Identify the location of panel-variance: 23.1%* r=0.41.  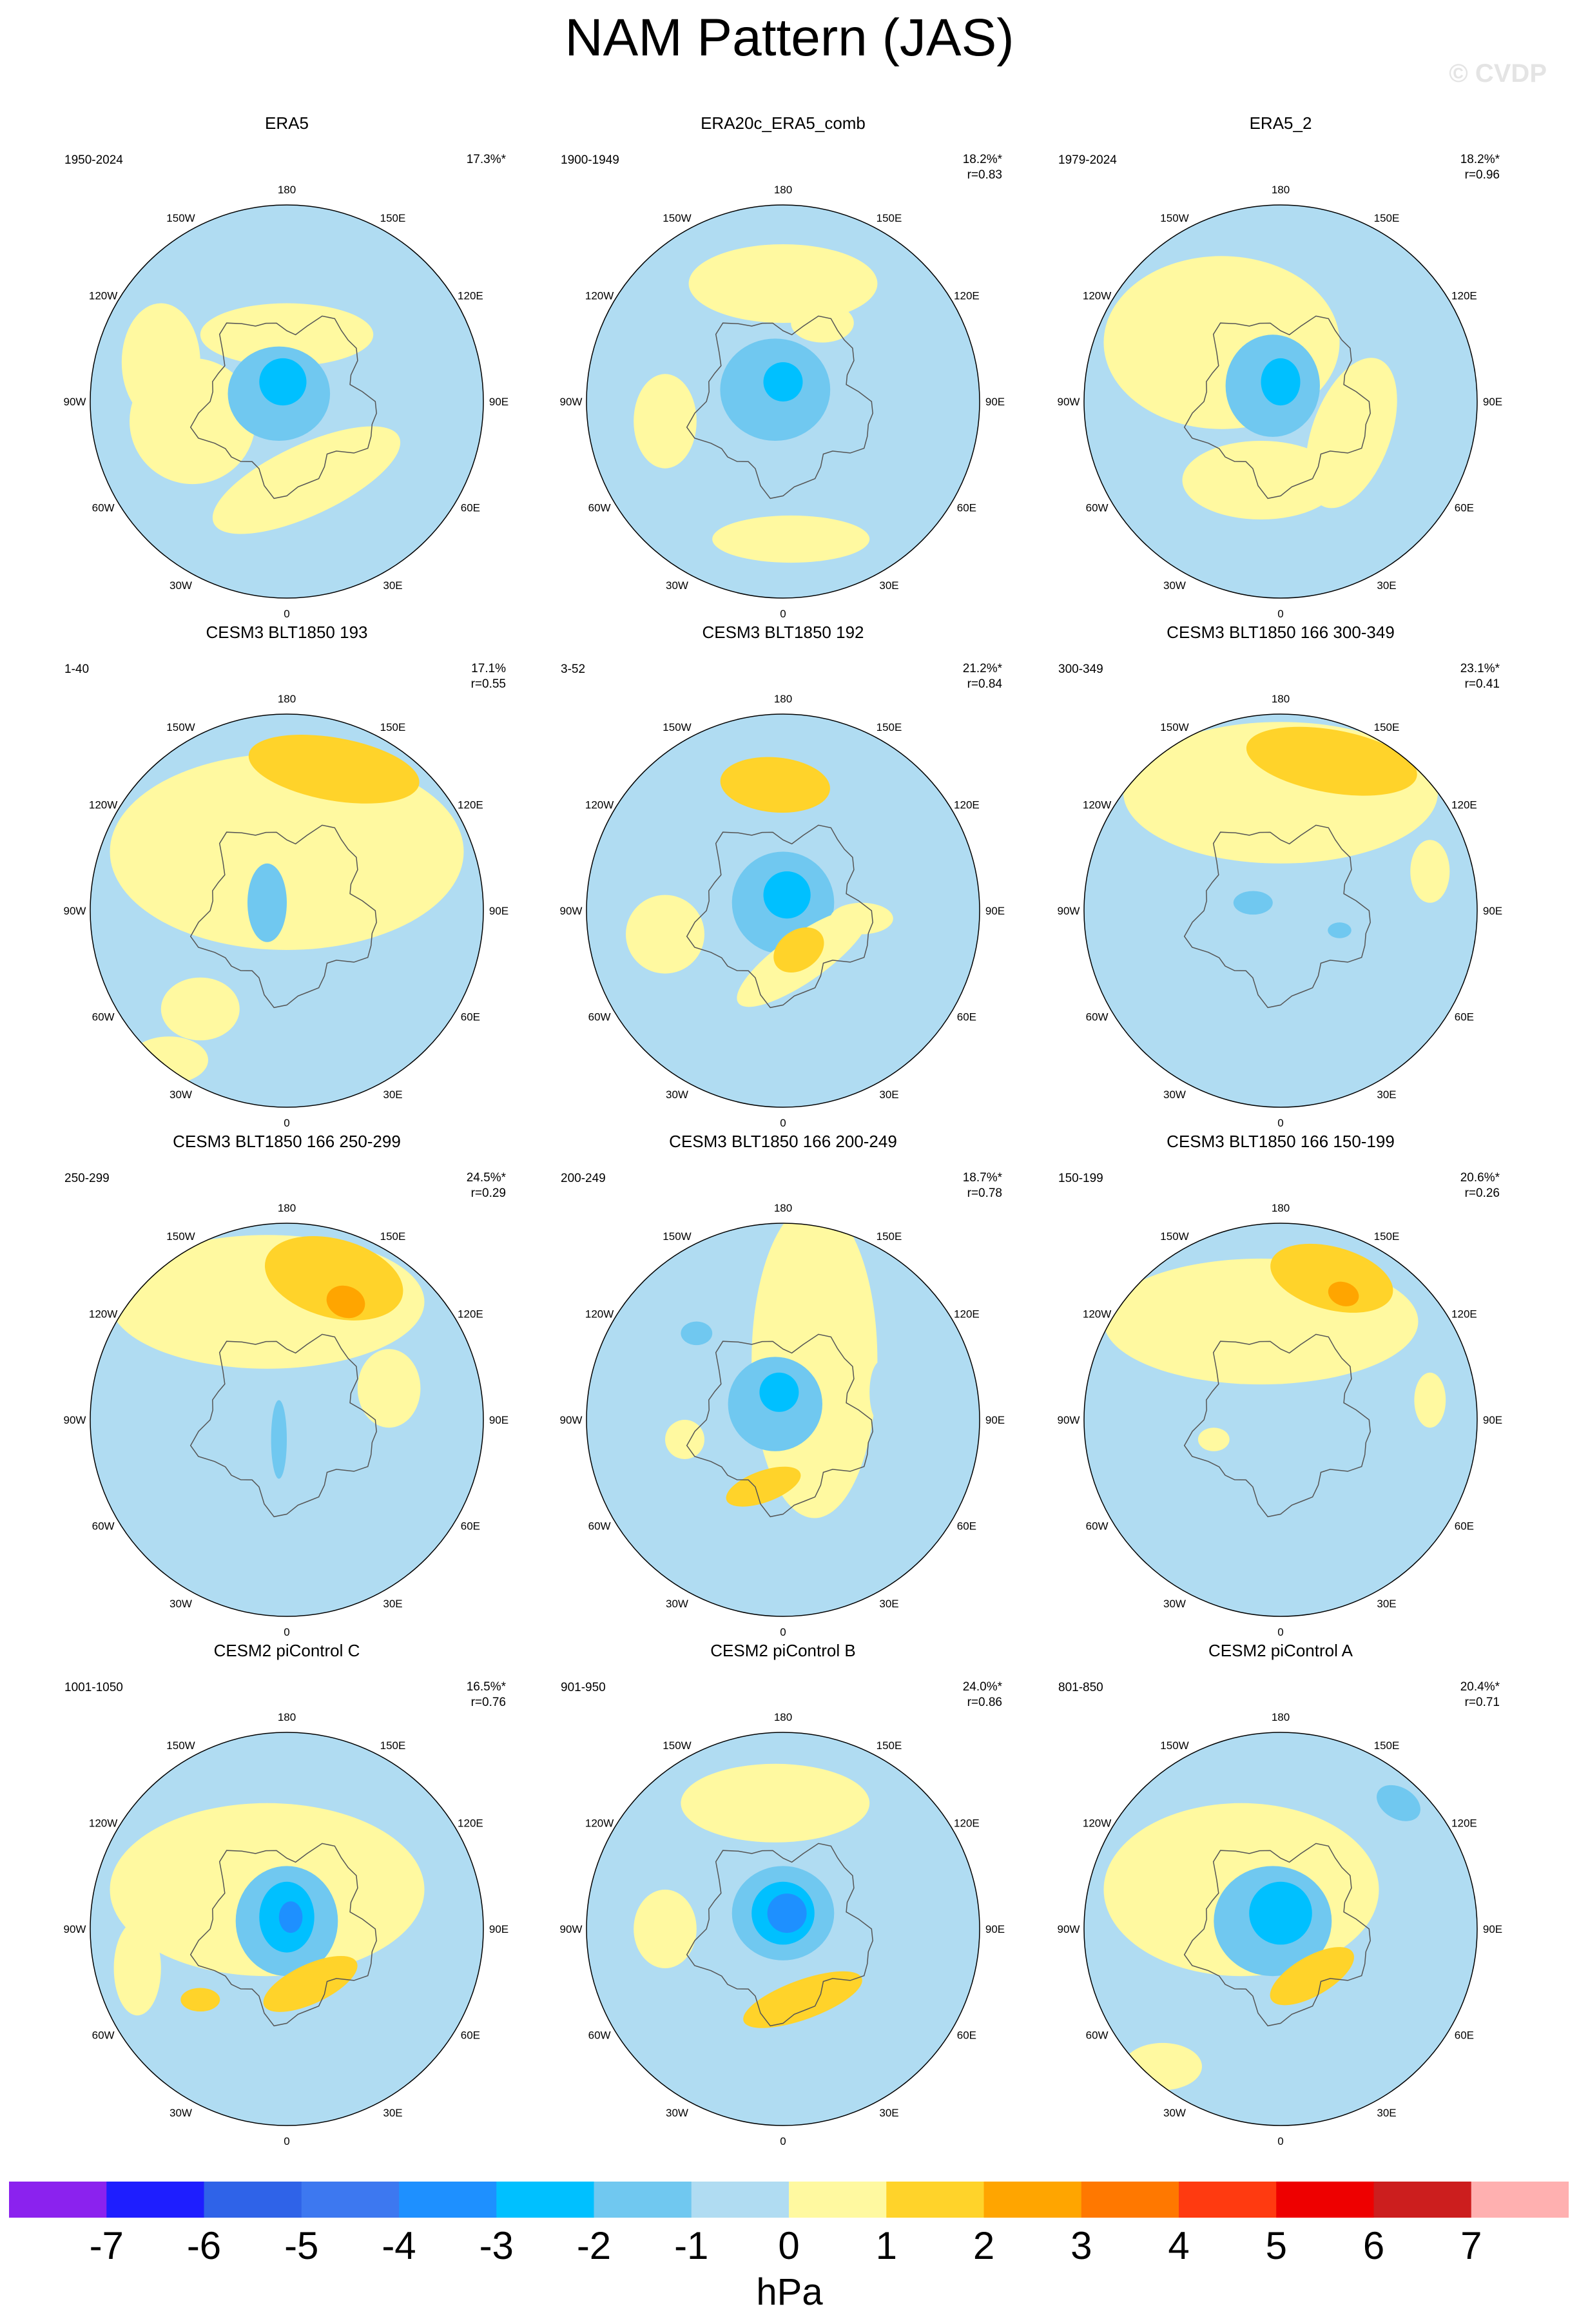
(1480, 677).